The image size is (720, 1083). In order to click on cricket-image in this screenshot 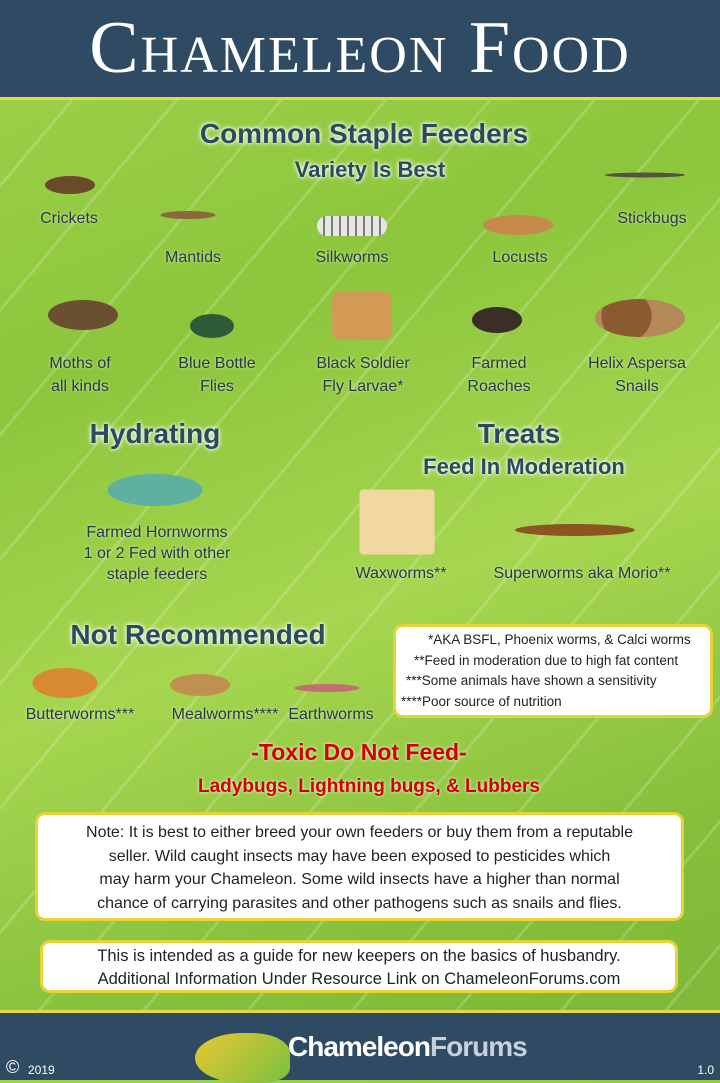, I will do `click(70, 185)`.